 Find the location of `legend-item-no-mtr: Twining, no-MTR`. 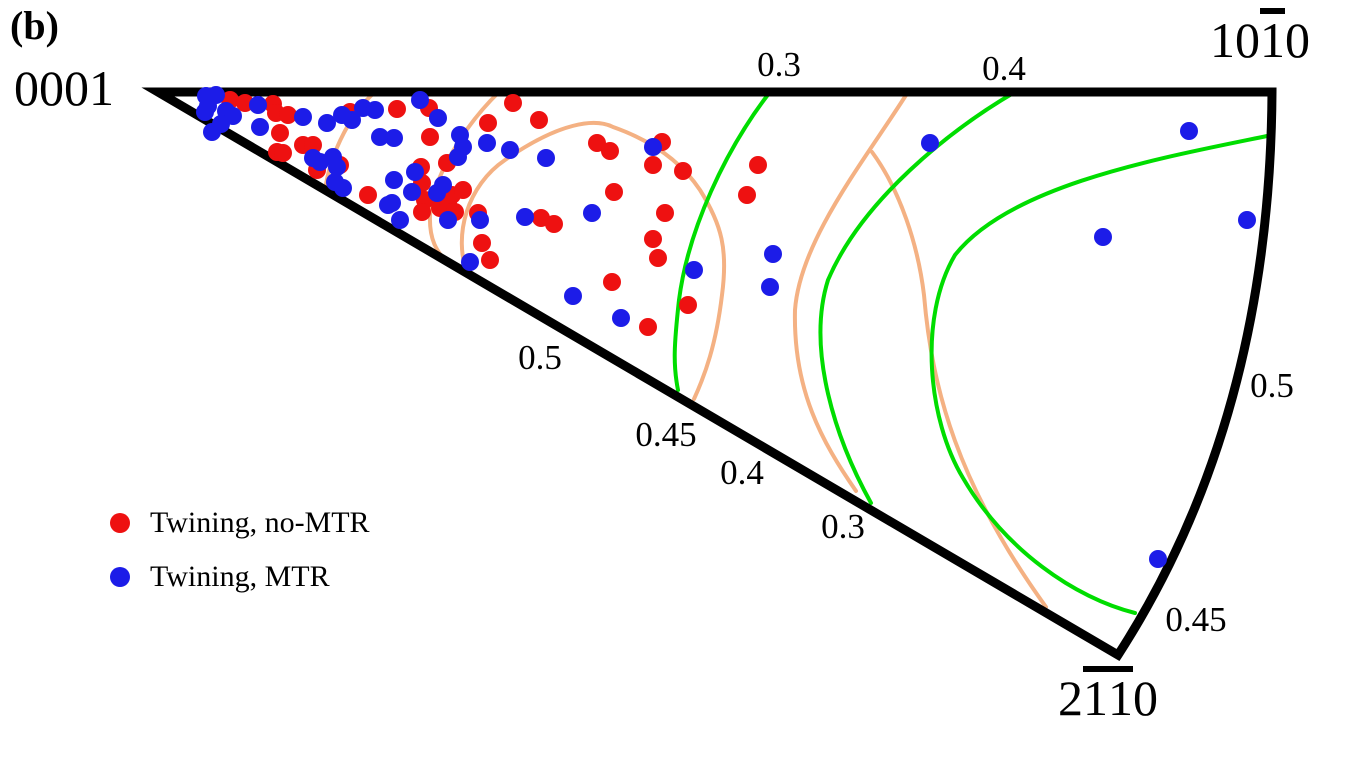

legend-item-no-mtr: Twining, no-MTR is located at coordinates (240, 523).